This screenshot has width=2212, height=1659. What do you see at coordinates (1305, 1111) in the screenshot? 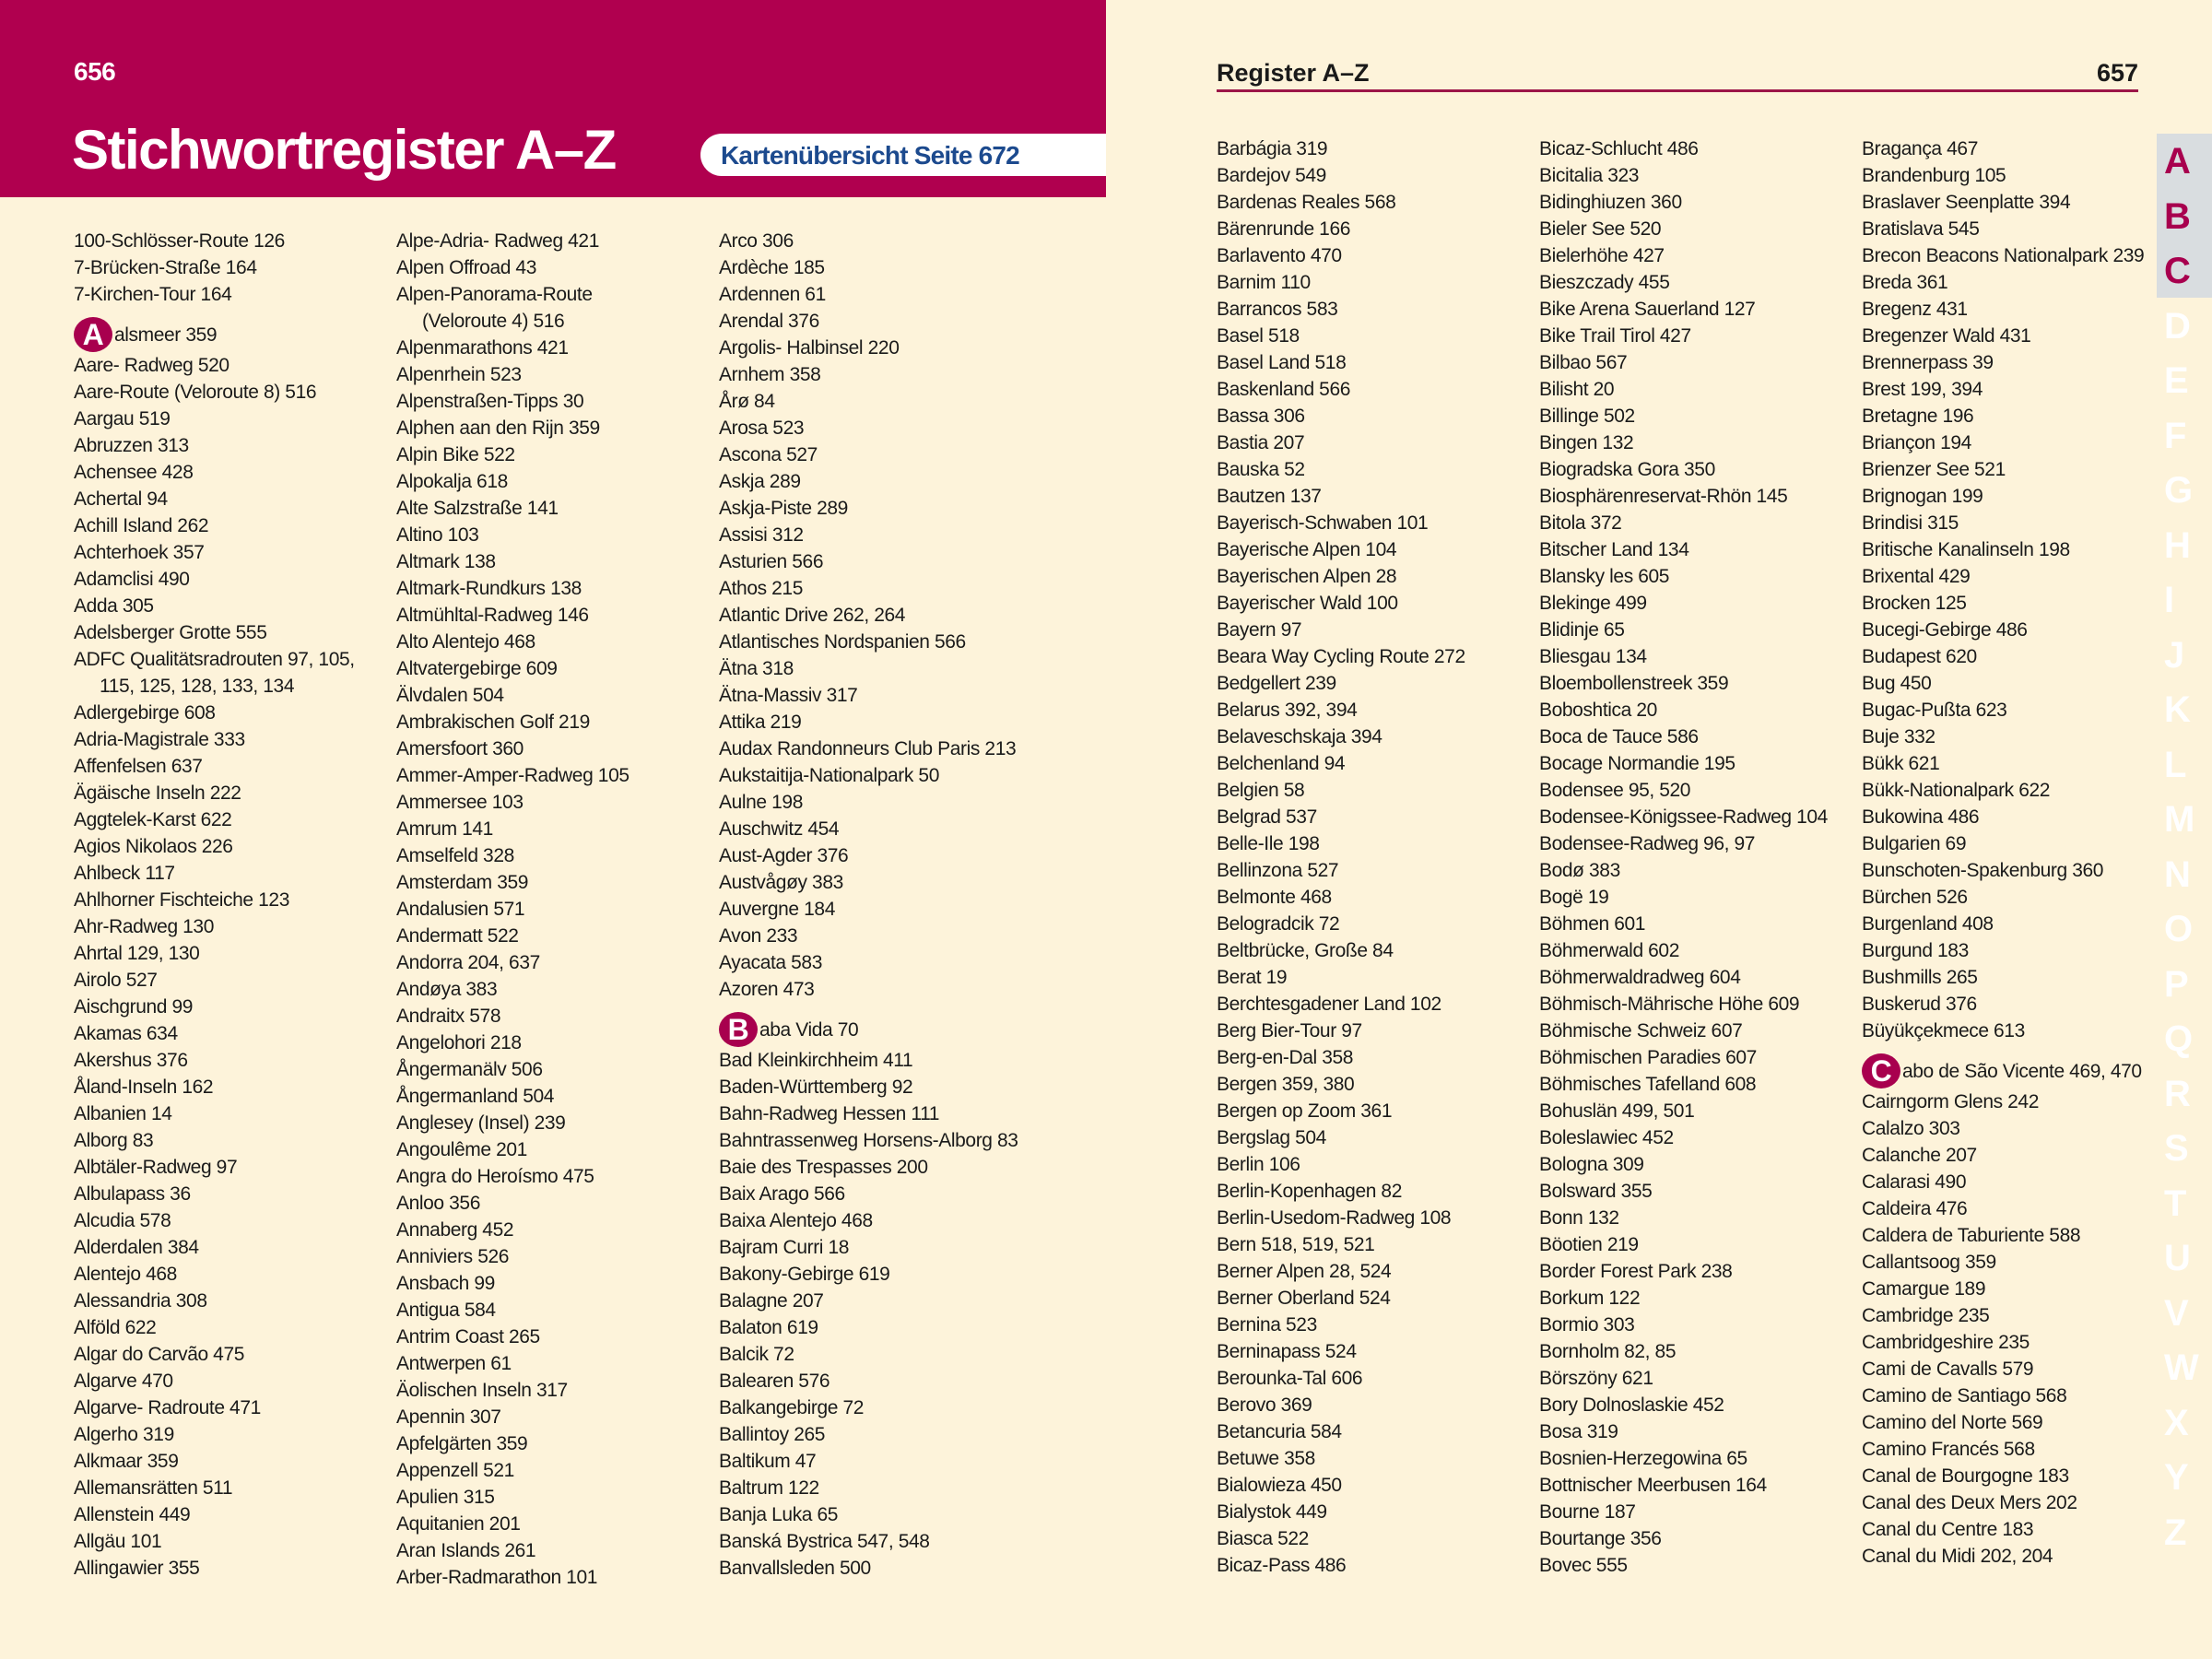
I see `index-entry: Bergen op Zoom 361` at bounding box center [1305, 1111].